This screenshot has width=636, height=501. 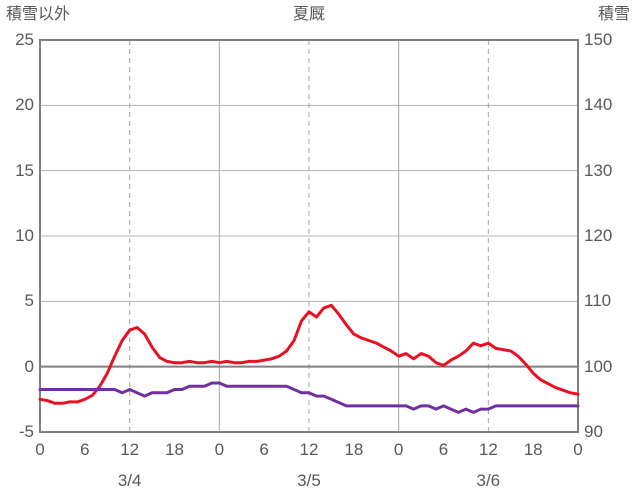 What do you see at coordinates (24, 235) in the screenshot?
I see `left-axis-tick: 10` at bounding box center [24, 235].